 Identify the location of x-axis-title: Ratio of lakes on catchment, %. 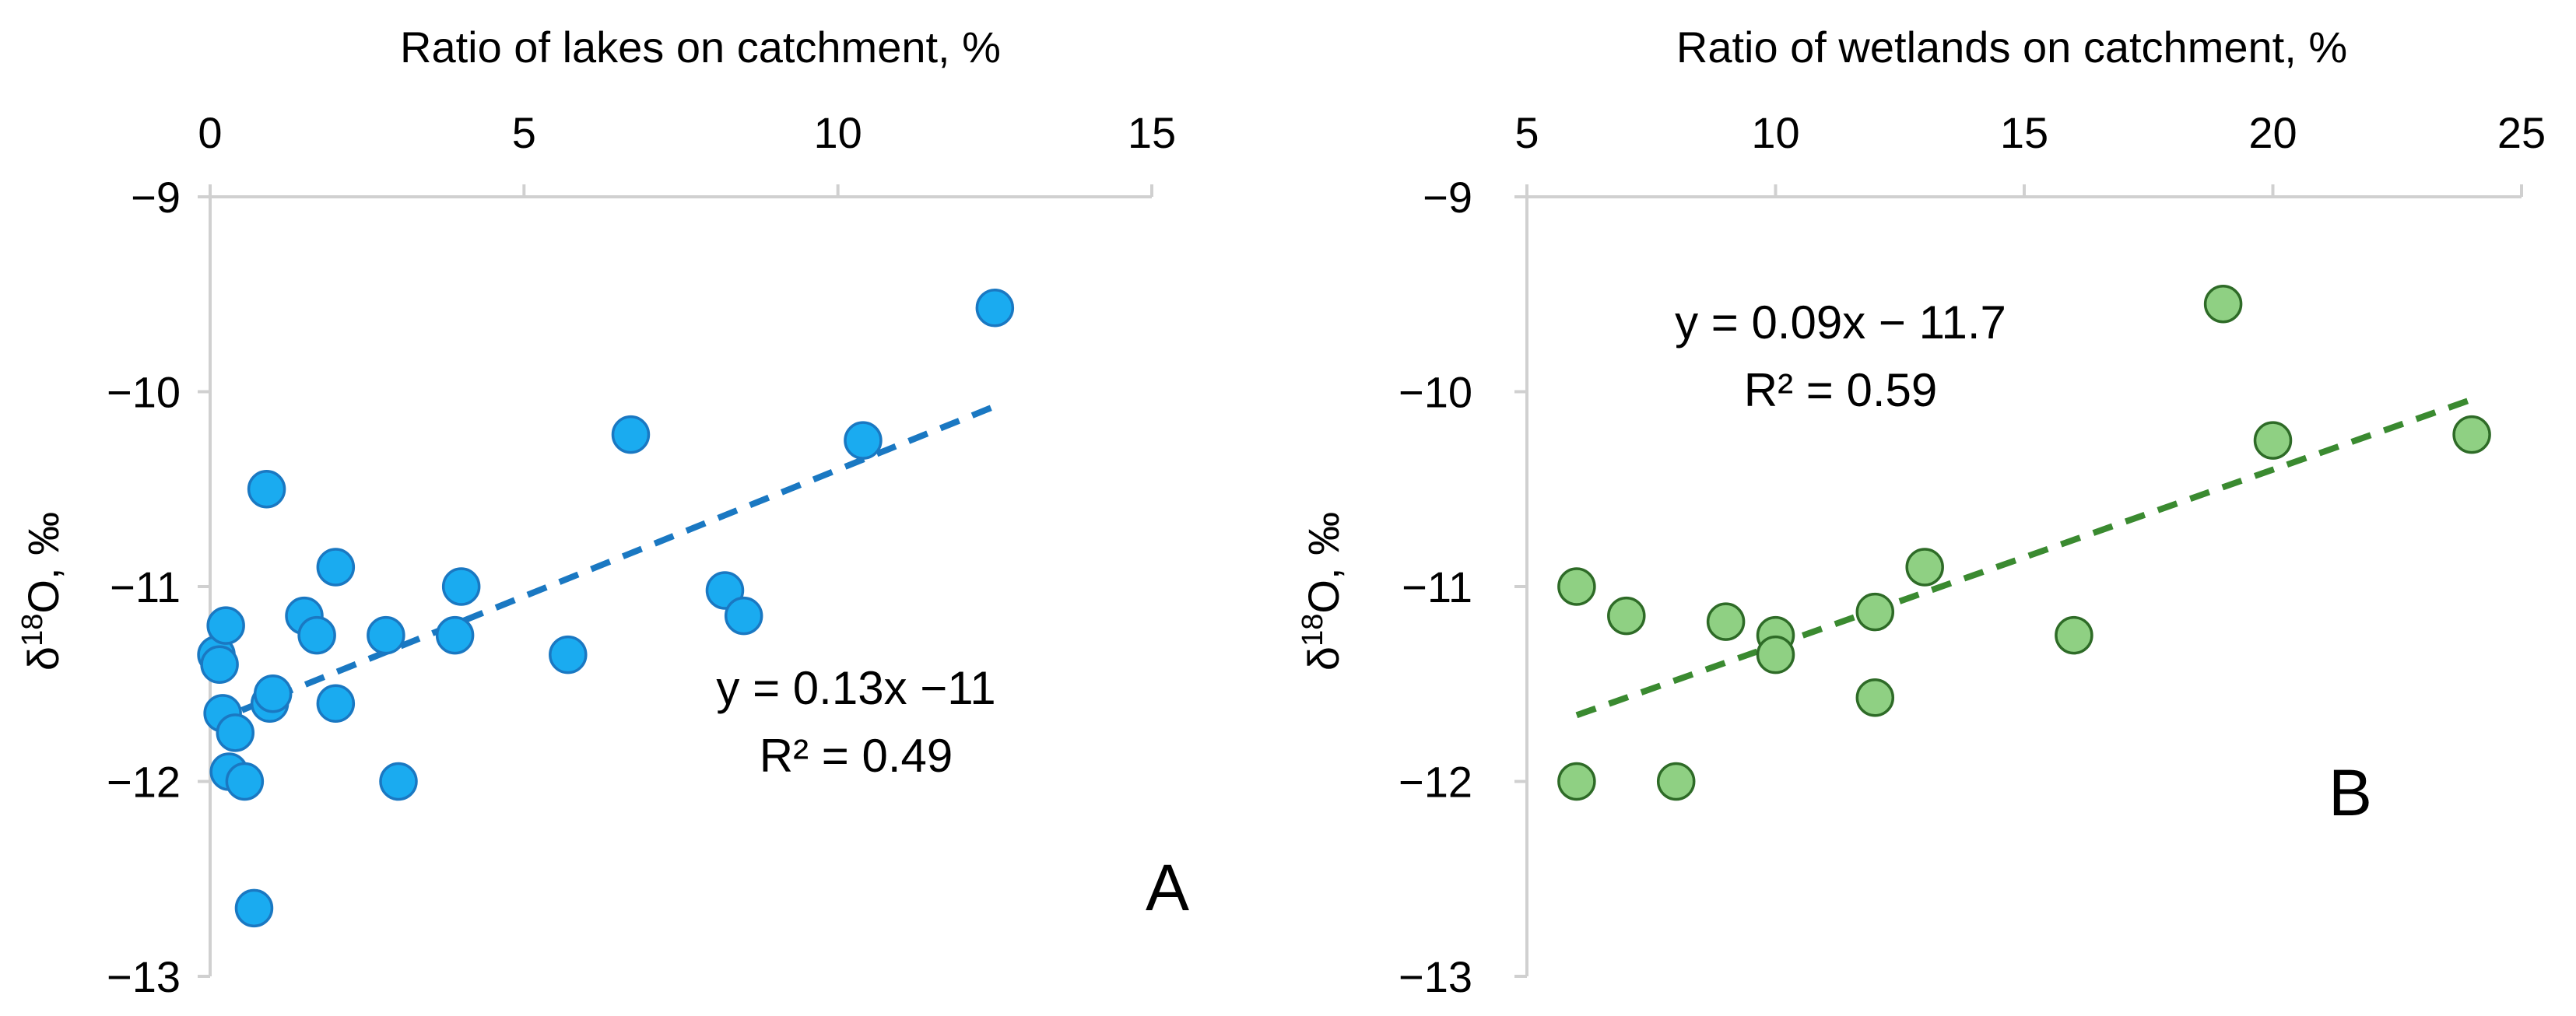
(701, 47).